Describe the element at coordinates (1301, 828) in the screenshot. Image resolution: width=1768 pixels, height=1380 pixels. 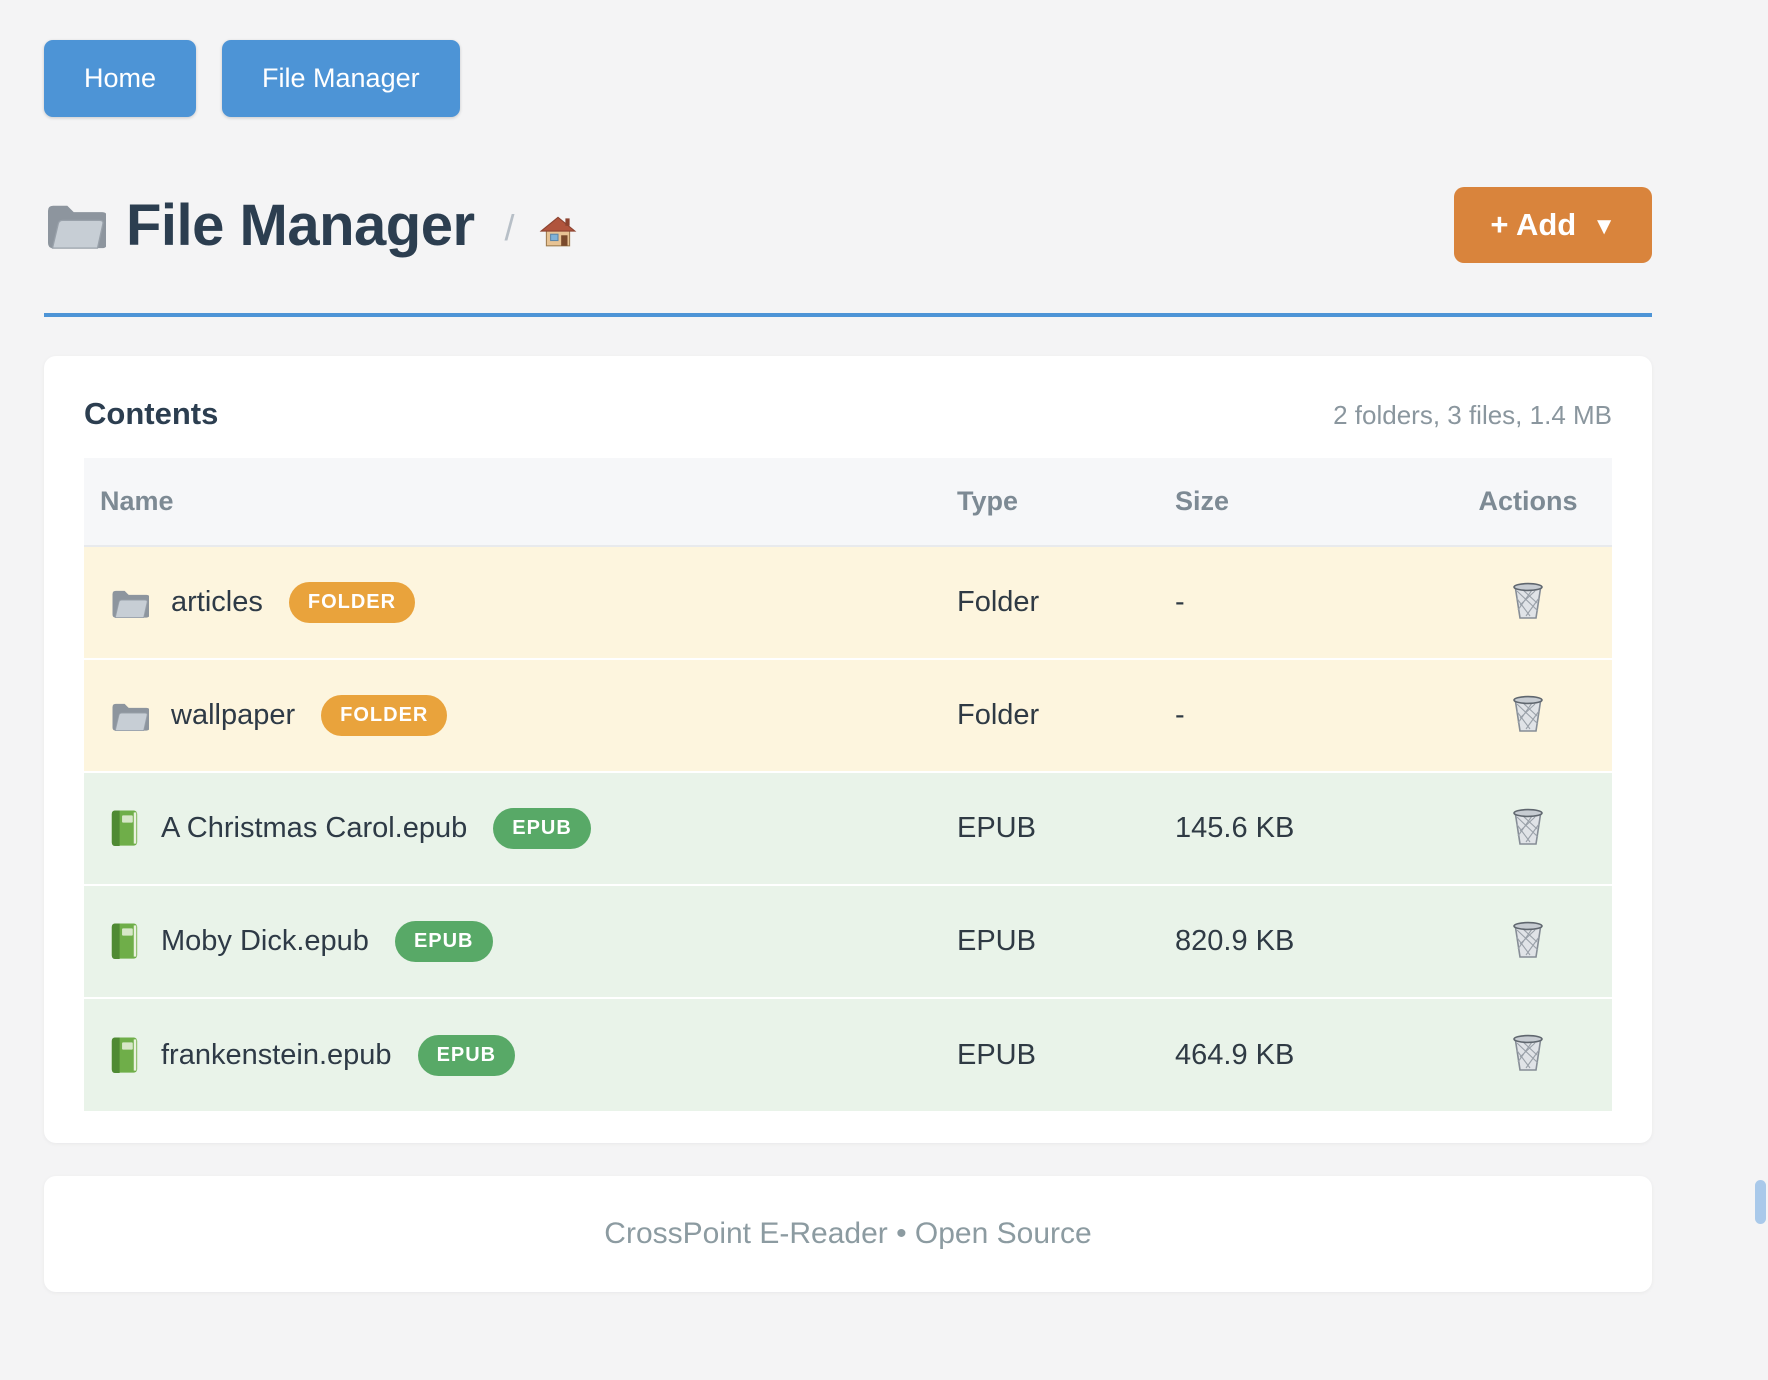
I see `file-size: 145.6 KB` at that location.